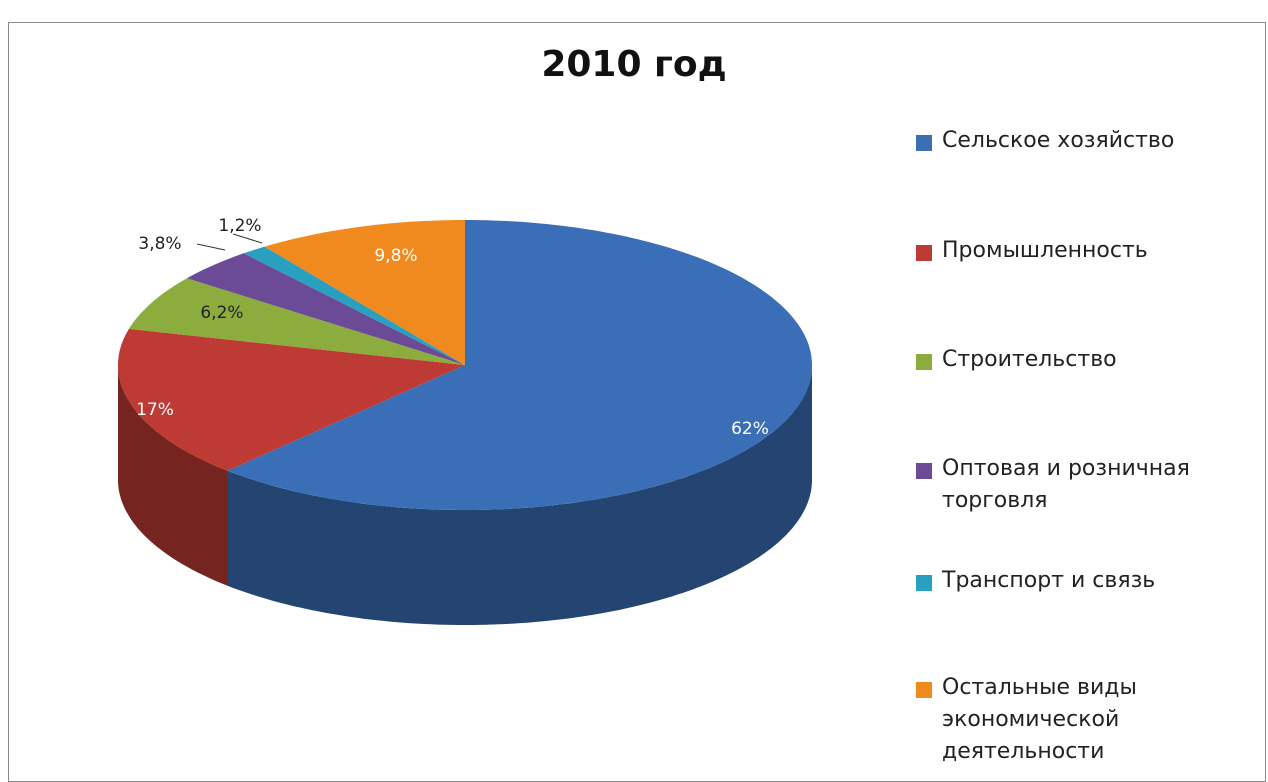 The width and height of the screenshot is (1268, 782). I want to click on legend-item: Сельское хозяйство, so click(1081, 141).